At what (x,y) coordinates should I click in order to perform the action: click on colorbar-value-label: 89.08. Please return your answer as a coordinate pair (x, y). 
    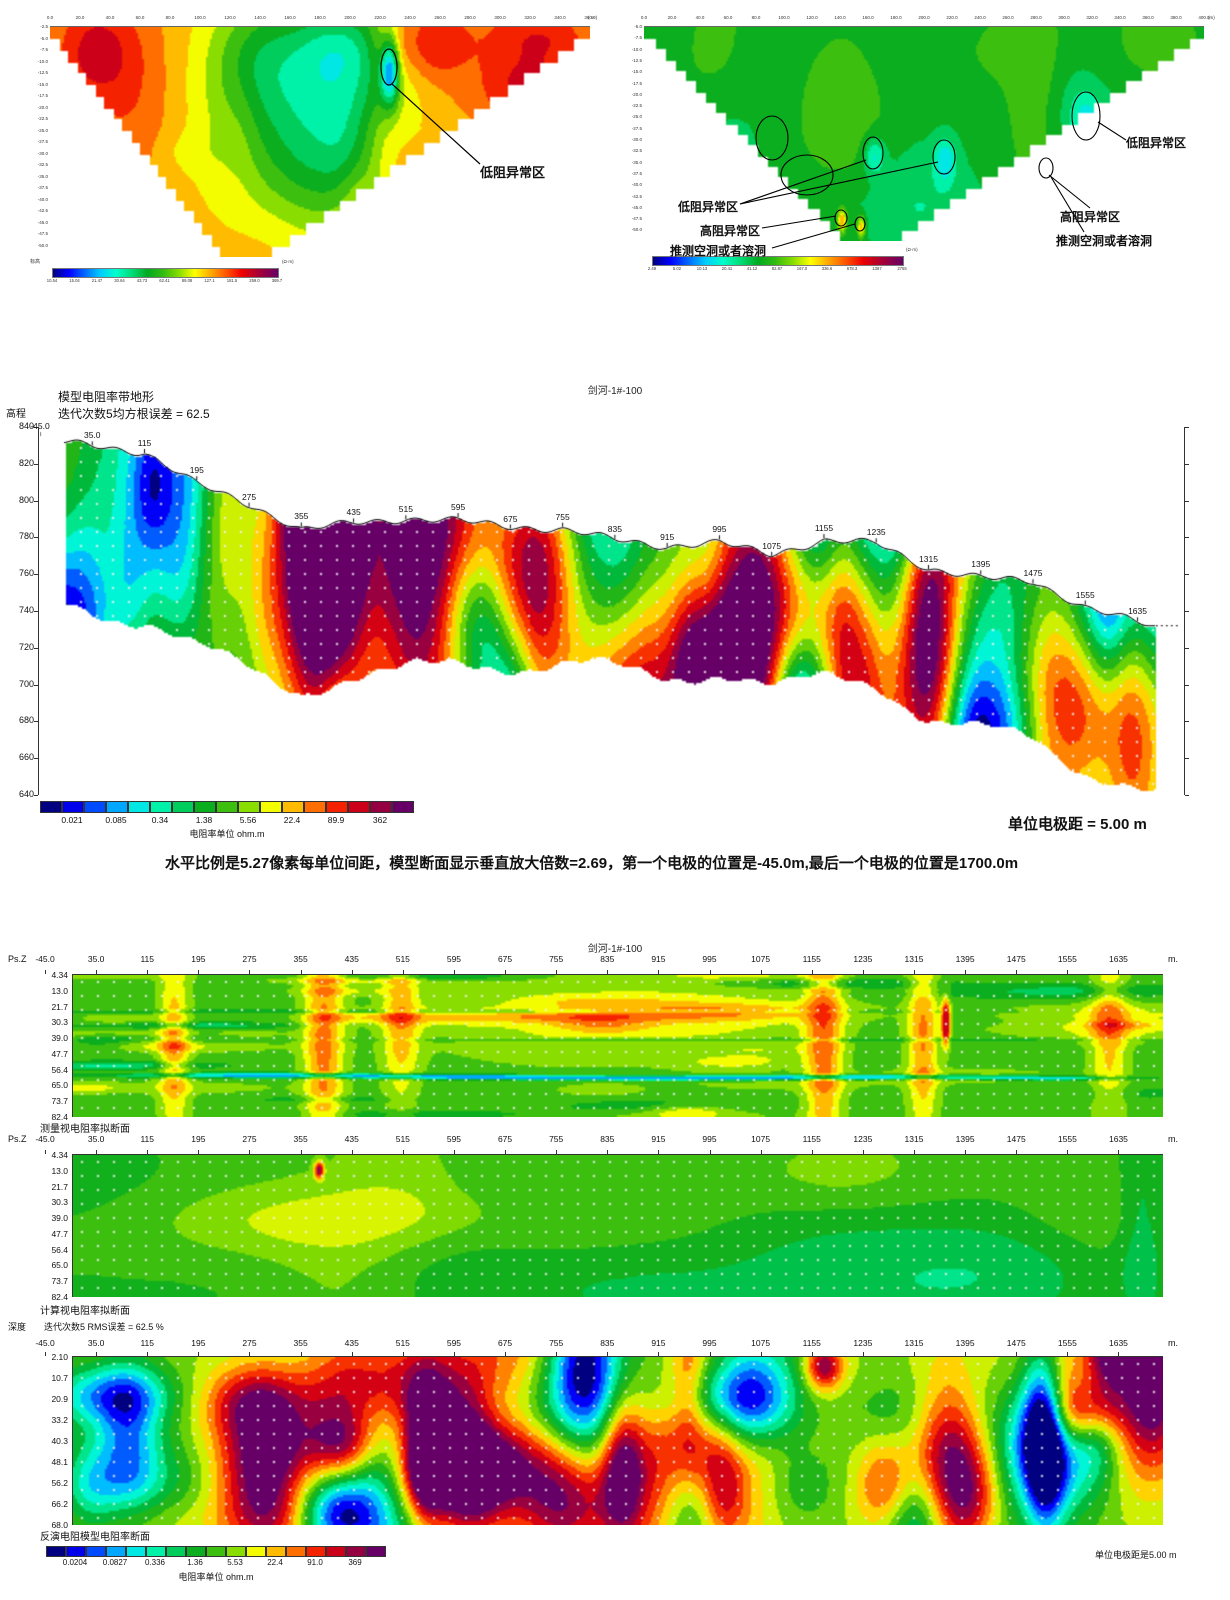
    Looking at the image, I should click on (187, 280).